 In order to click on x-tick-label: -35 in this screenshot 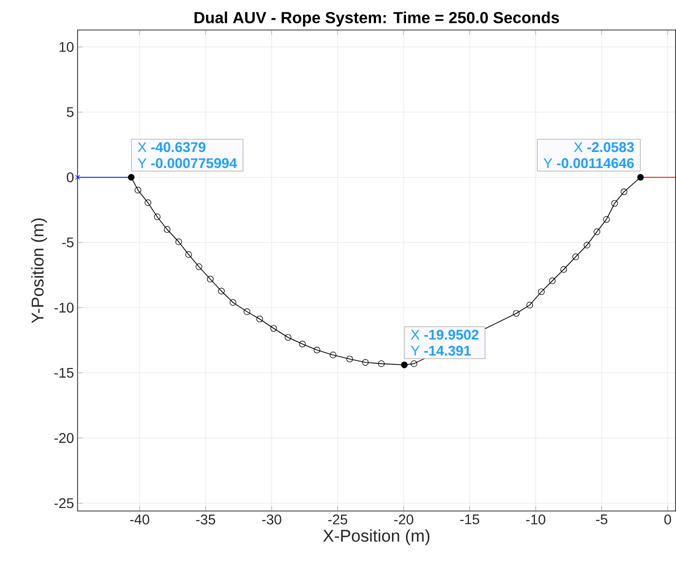, I will do `click(206, 519)`.